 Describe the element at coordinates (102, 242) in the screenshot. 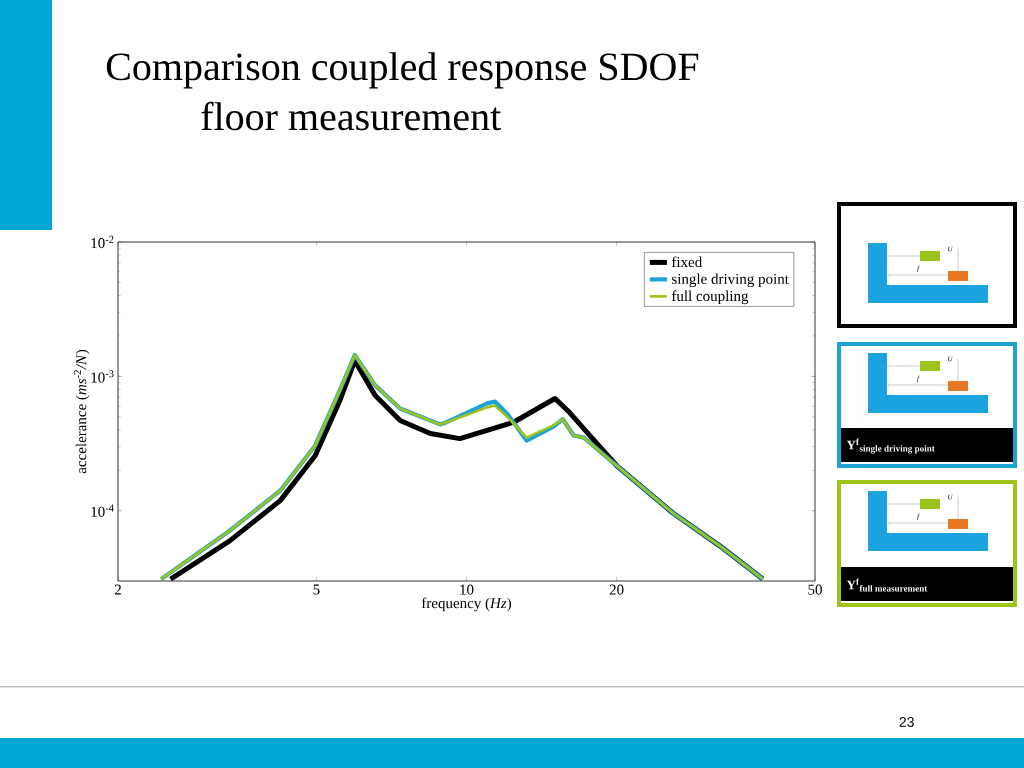

I see `y-tick-label: 10$^{-2}$` at that location.